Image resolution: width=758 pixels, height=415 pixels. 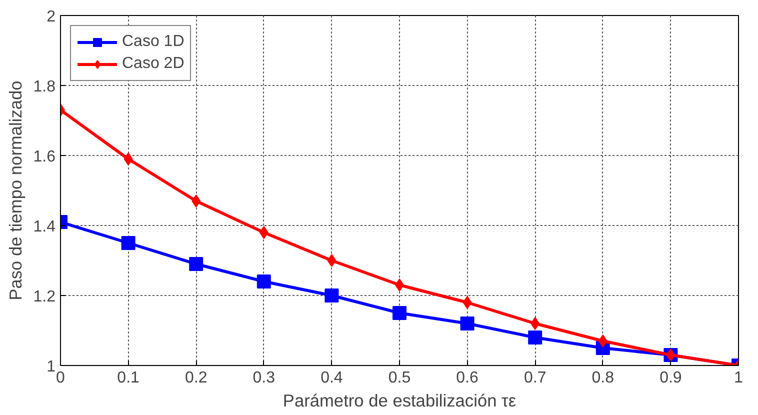 I want to click on y-tick-label: 1, so click(x=51, y=367).